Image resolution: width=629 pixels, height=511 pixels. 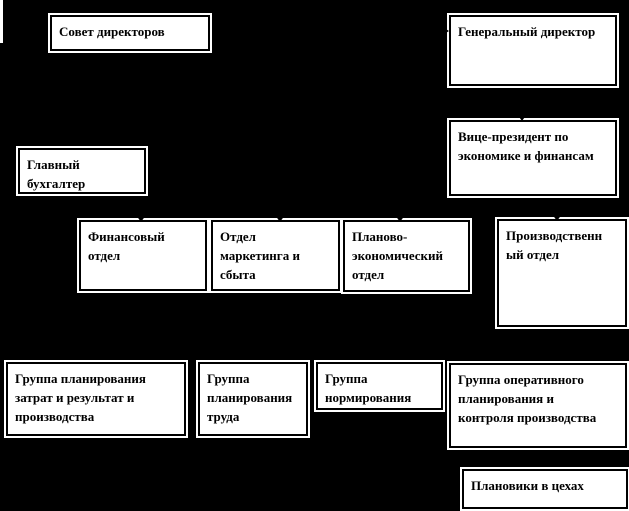 What do you see at coordinates (562, 273) in the screenshot?
I see `node-production-department: Производственн ый отдел` at bounding box center [562, 273].